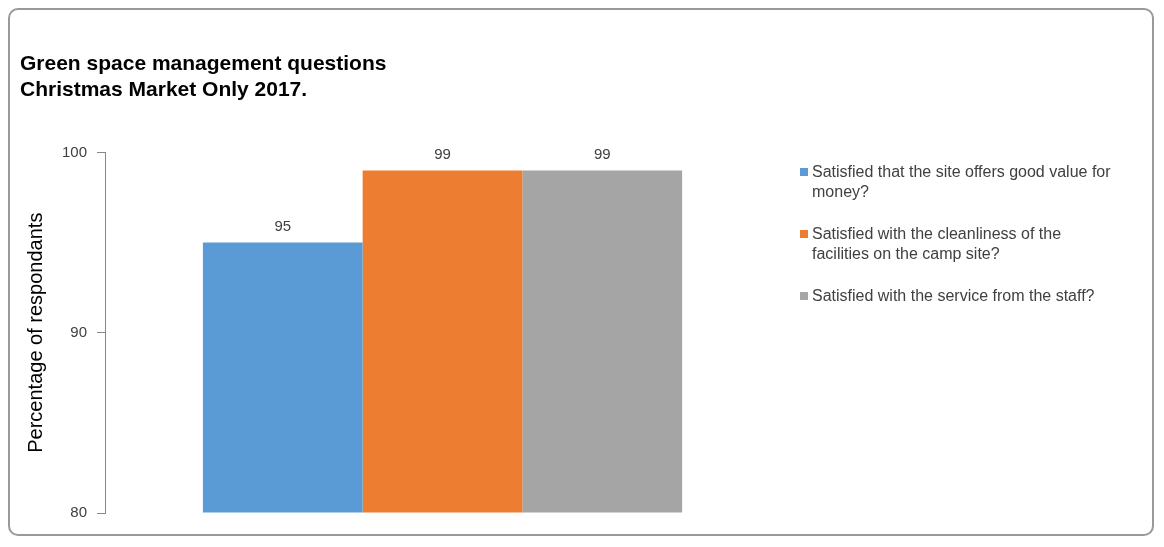  Describe the element at coordinates (203, 63) in the screenshot. I see `text: Green space management questions` at that location.